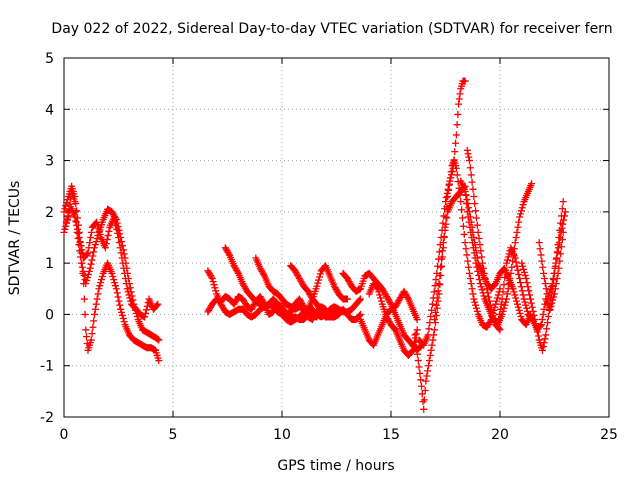 This screenshot has width=640, height=484. What do you see at coordinates (112, 262) in the screenshot?
I see `series-sat-c` at bounding box center [112, 262].